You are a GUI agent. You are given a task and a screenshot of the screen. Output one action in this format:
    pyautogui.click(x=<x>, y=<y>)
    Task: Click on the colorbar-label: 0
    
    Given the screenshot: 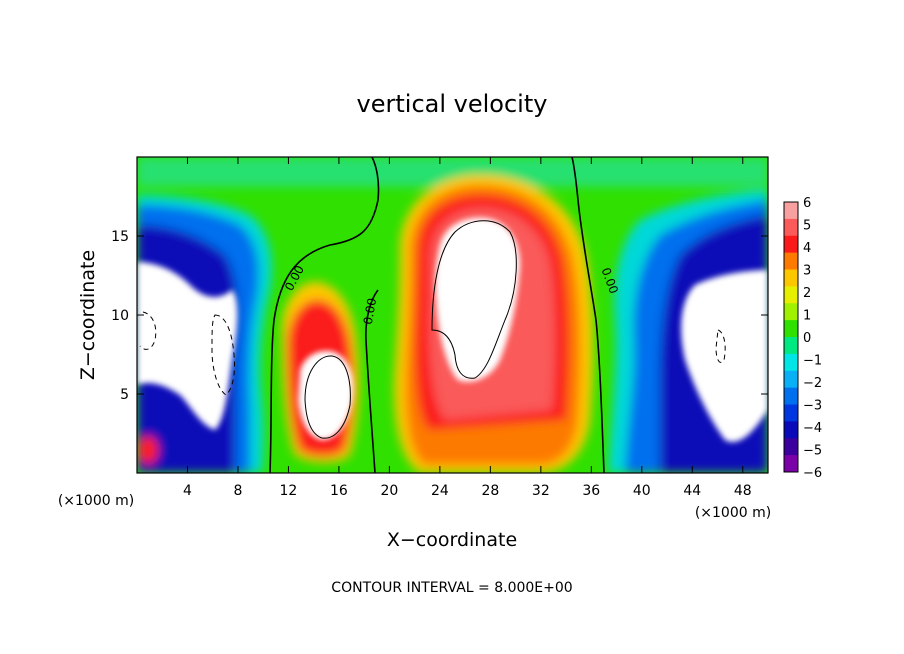 What is the action you would take?
    pyautogui.click(x=807, y=338)
    